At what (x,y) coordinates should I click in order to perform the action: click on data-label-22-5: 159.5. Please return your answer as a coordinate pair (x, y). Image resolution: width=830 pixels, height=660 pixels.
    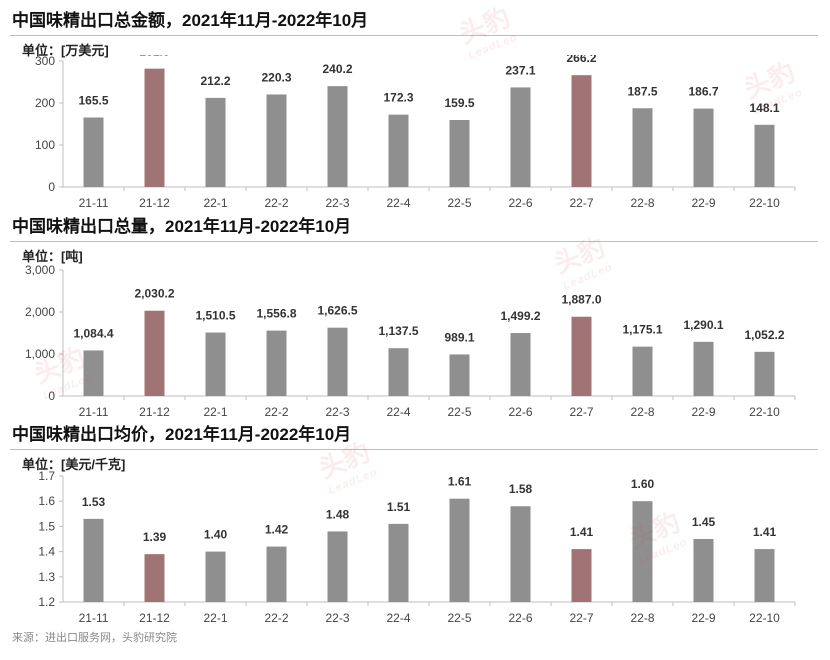
    Looking at the image, I should click on (459, 103).